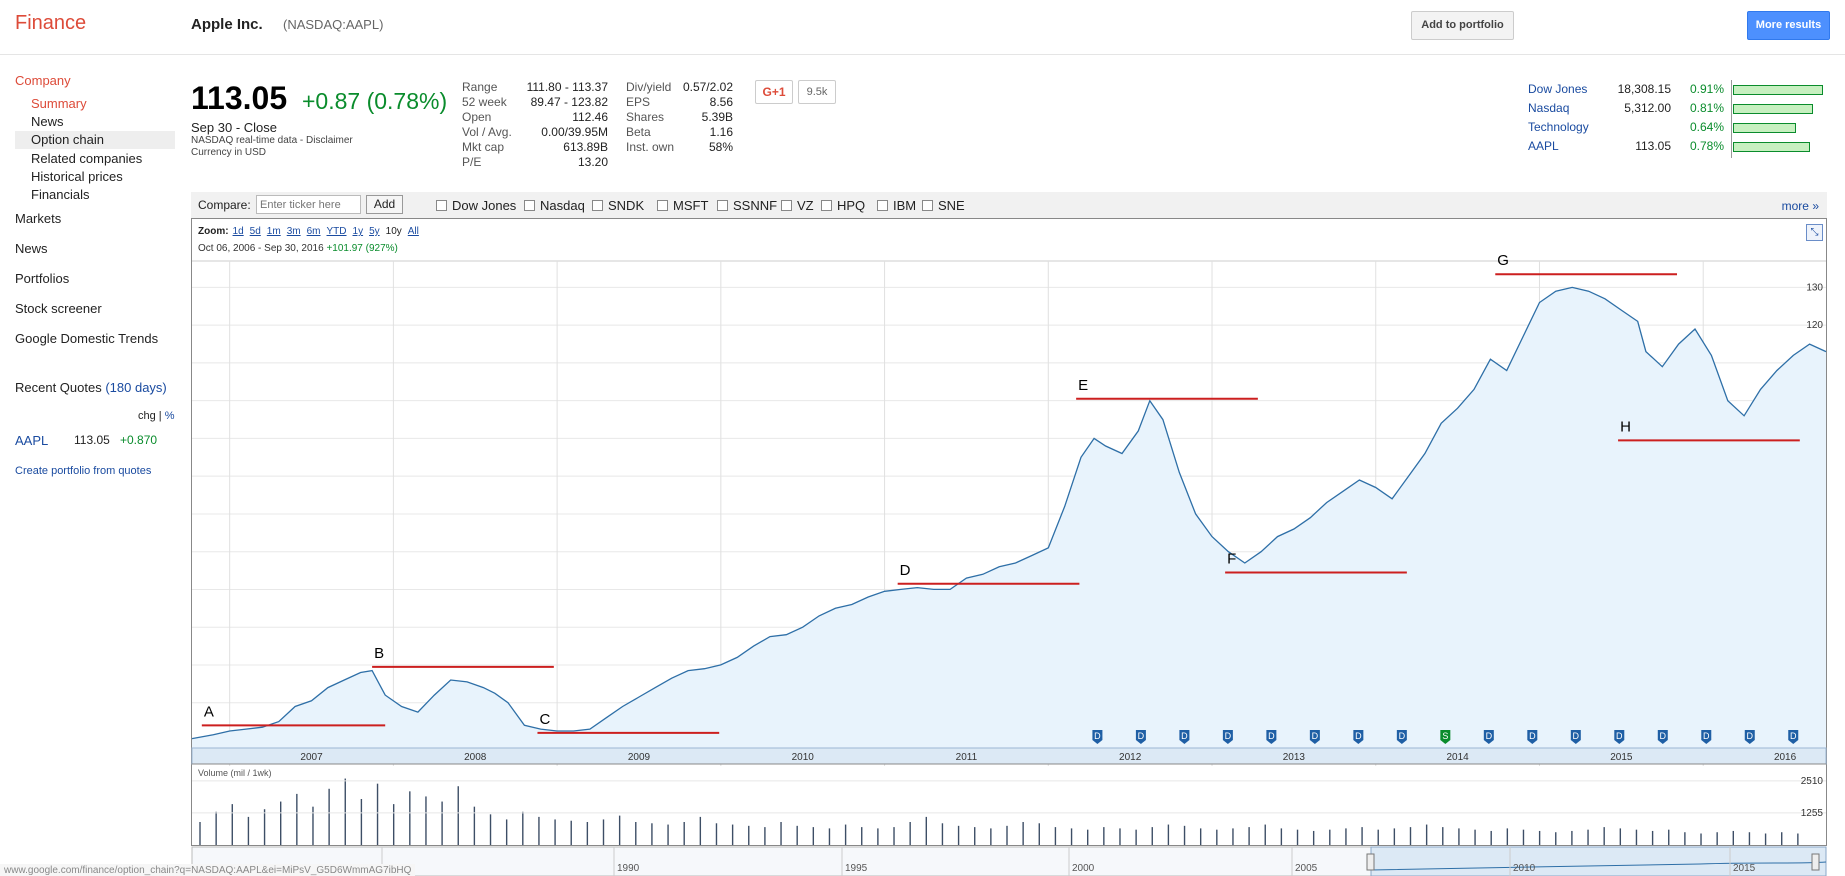 Image resolution: width=1845 pixels, height=876 pixels. What do you see at coordinates (1706, 146) in the screenshot?
I see `market-change: 0.78%` at bounding box center [1706, 146].